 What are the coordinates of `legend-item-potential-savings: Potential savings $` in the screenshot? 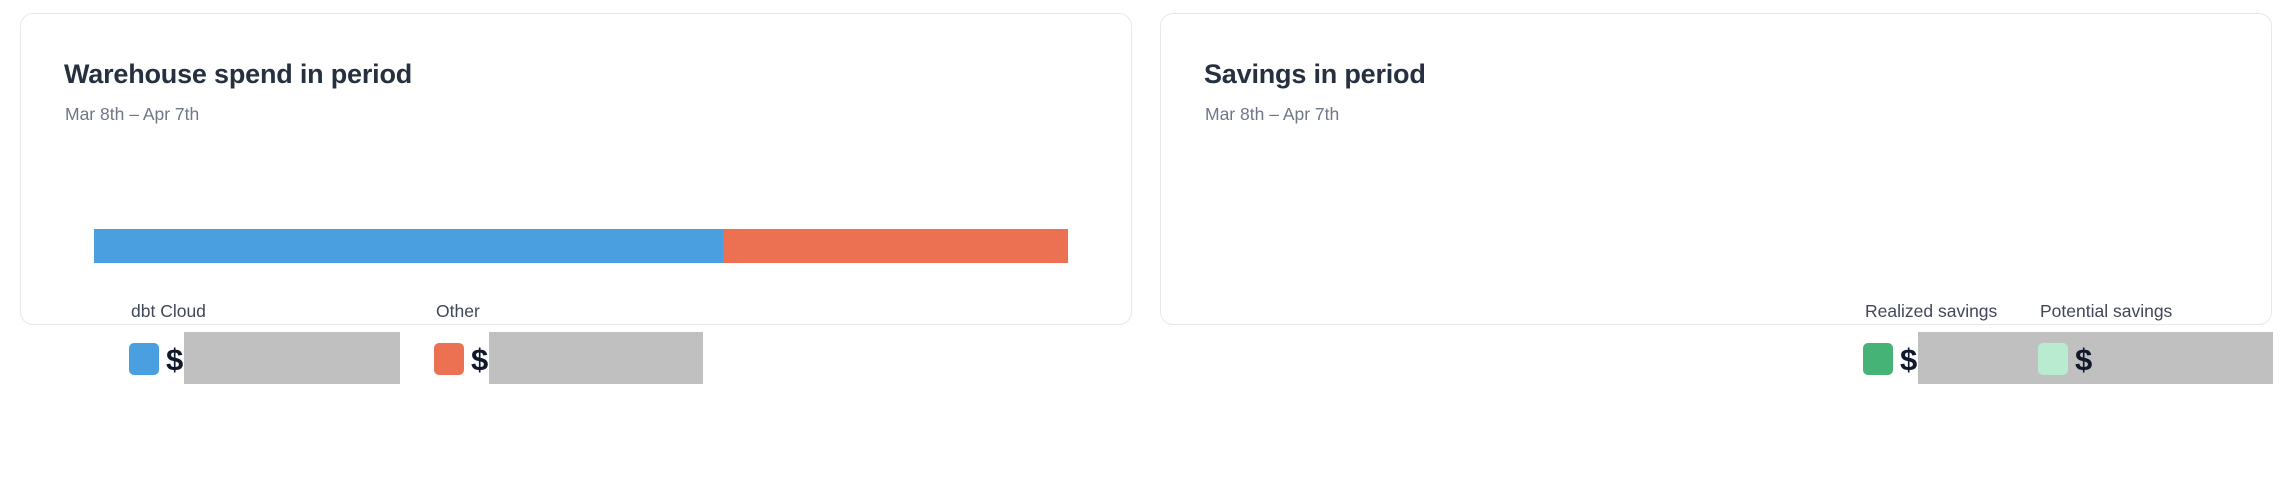 It's located at (2156, 342).